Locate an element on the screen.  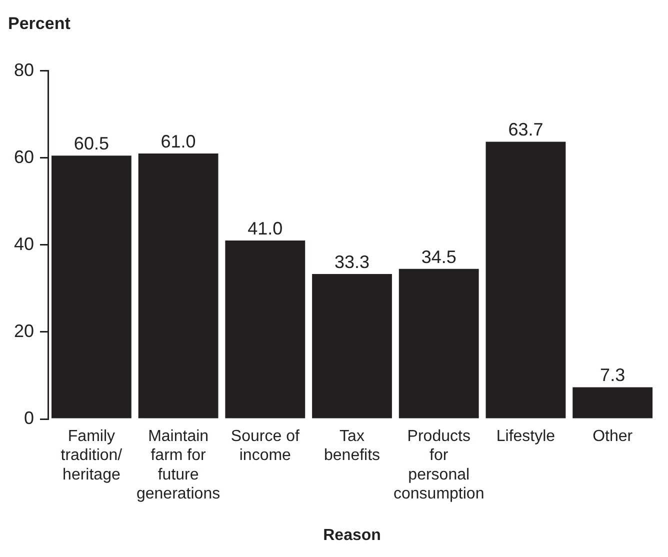
x-tick-label: Maintain farm for future generations is located at coordinates (178, 465).